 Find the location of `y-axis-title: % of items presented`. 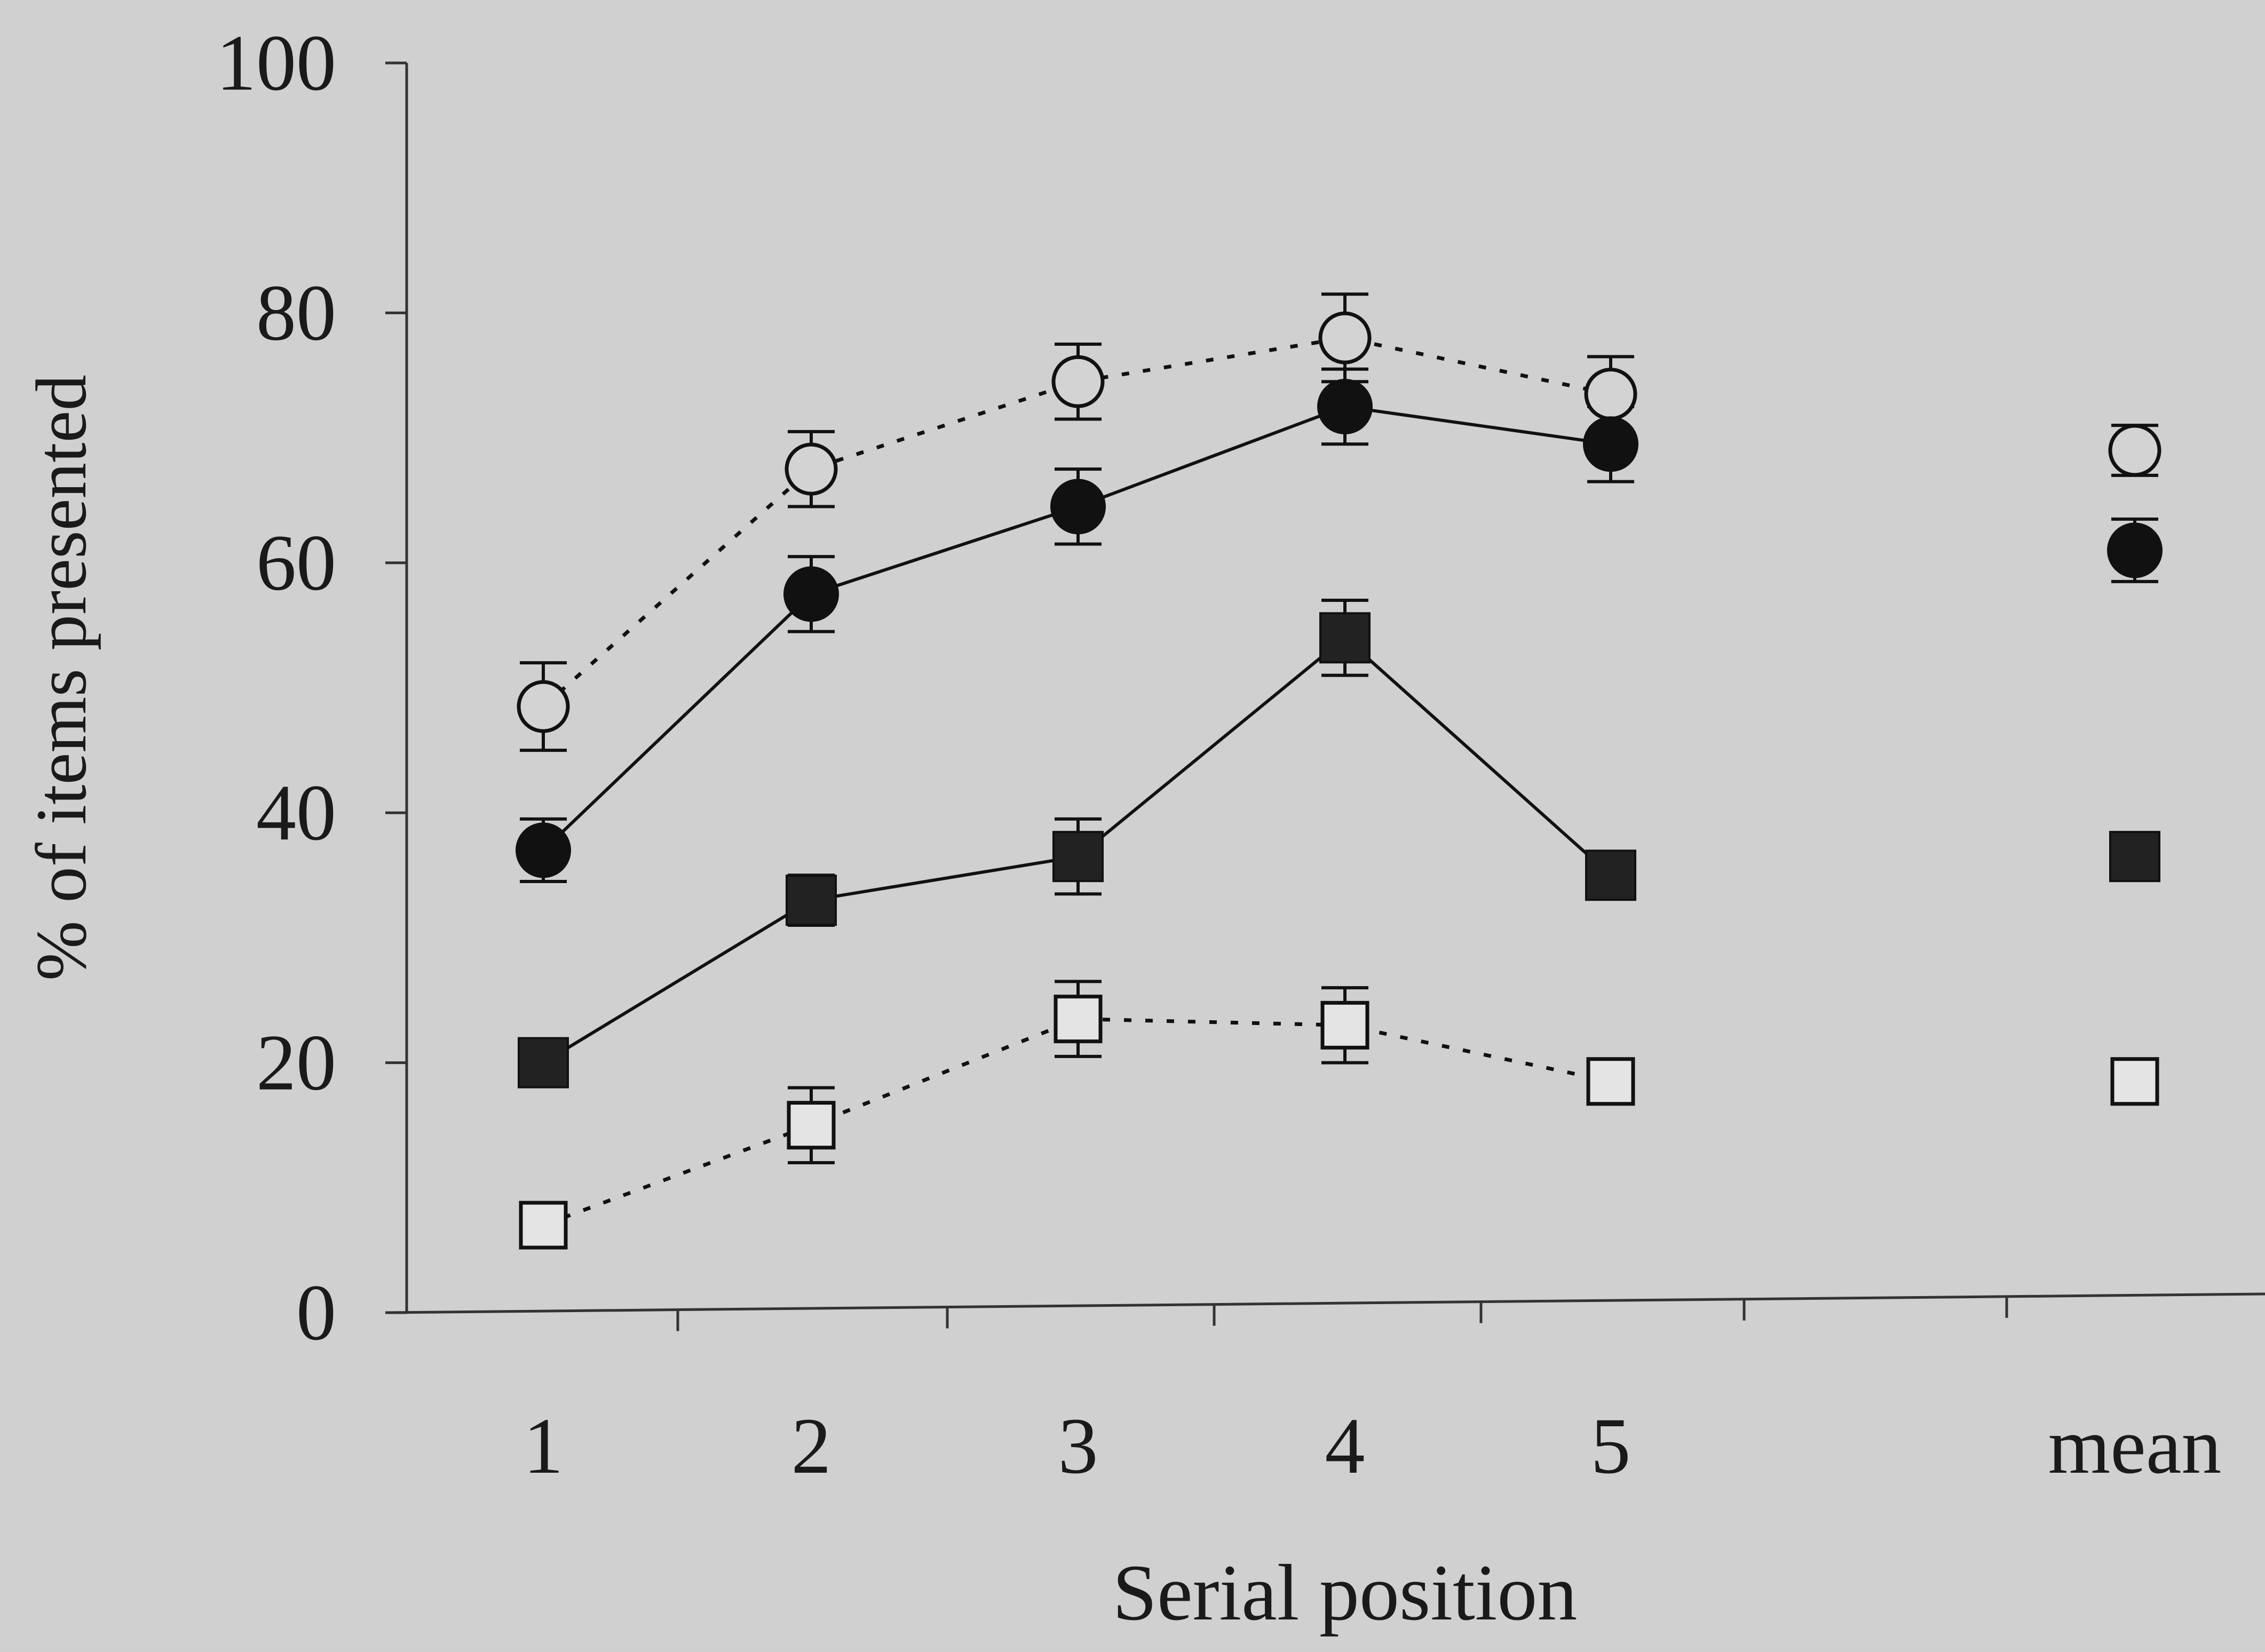

y-axis-title: % of items presented is located at coordinates (61, 678).